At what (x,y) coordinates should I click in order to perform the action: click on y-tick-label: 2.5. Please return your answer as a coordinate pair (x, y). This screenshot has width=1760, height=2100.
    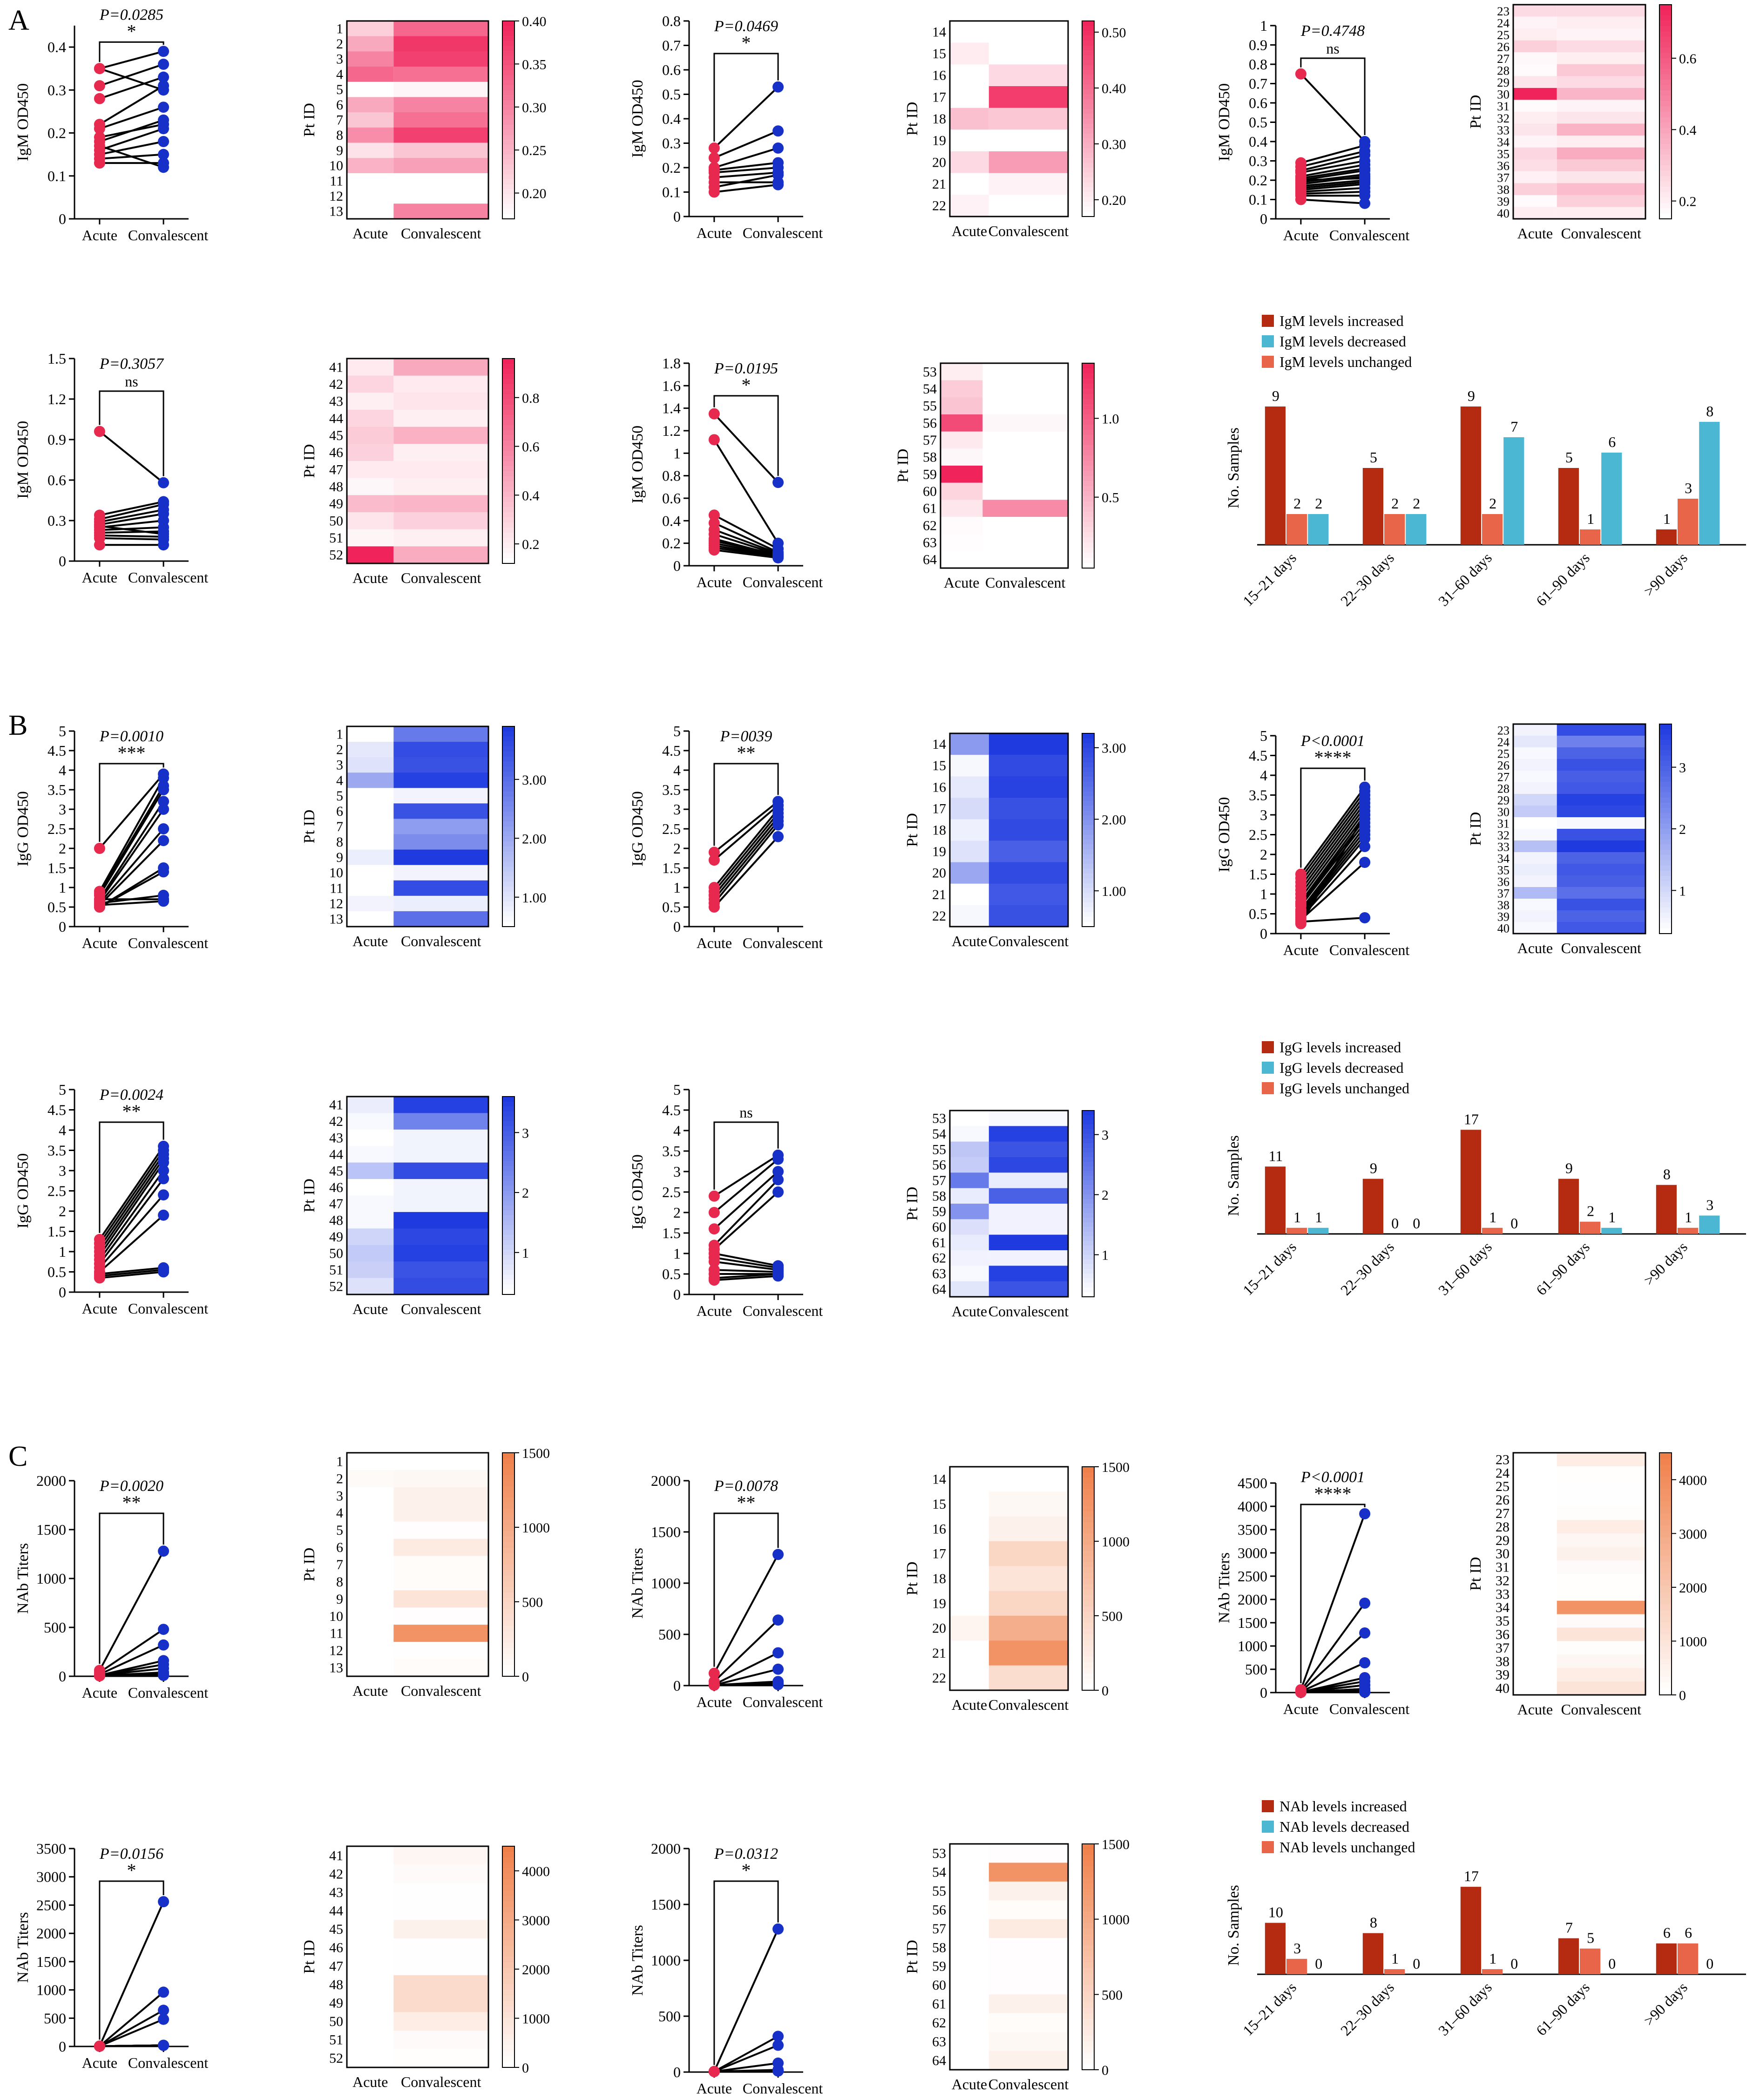
    Looking at the image, I should click on (56, 1191).